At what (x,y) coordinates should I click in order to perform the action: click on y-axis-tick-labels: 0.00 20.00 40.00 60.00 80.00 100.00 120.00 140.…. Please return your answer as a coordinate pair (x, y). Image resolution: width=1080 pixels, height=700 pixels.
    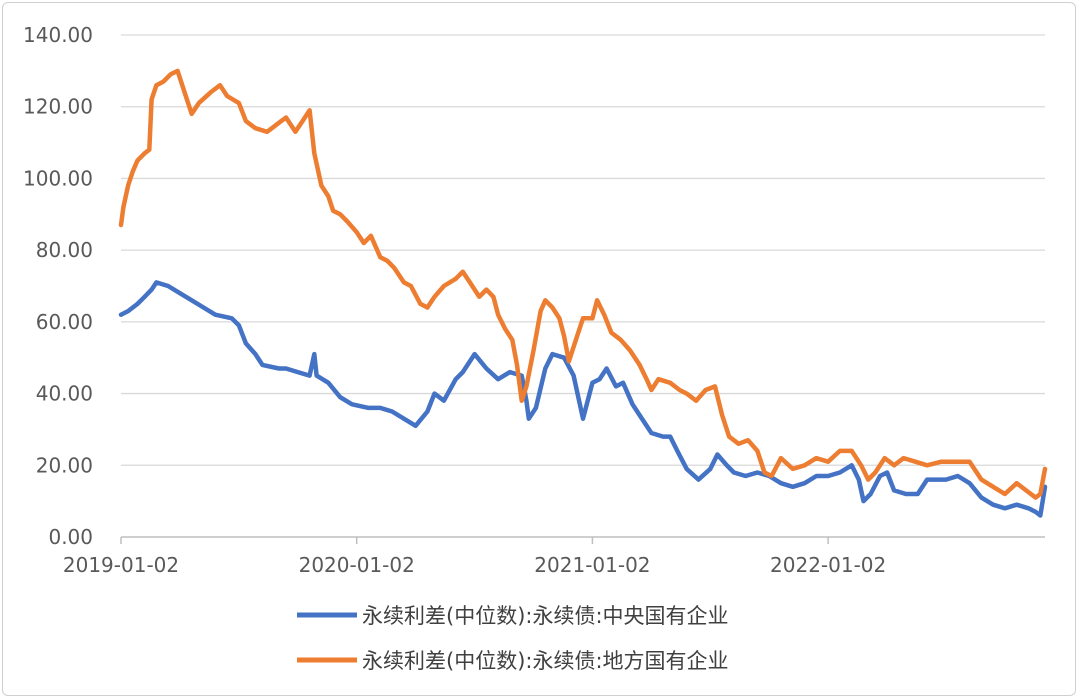
    Looking at the image, I should click on (58, 286).